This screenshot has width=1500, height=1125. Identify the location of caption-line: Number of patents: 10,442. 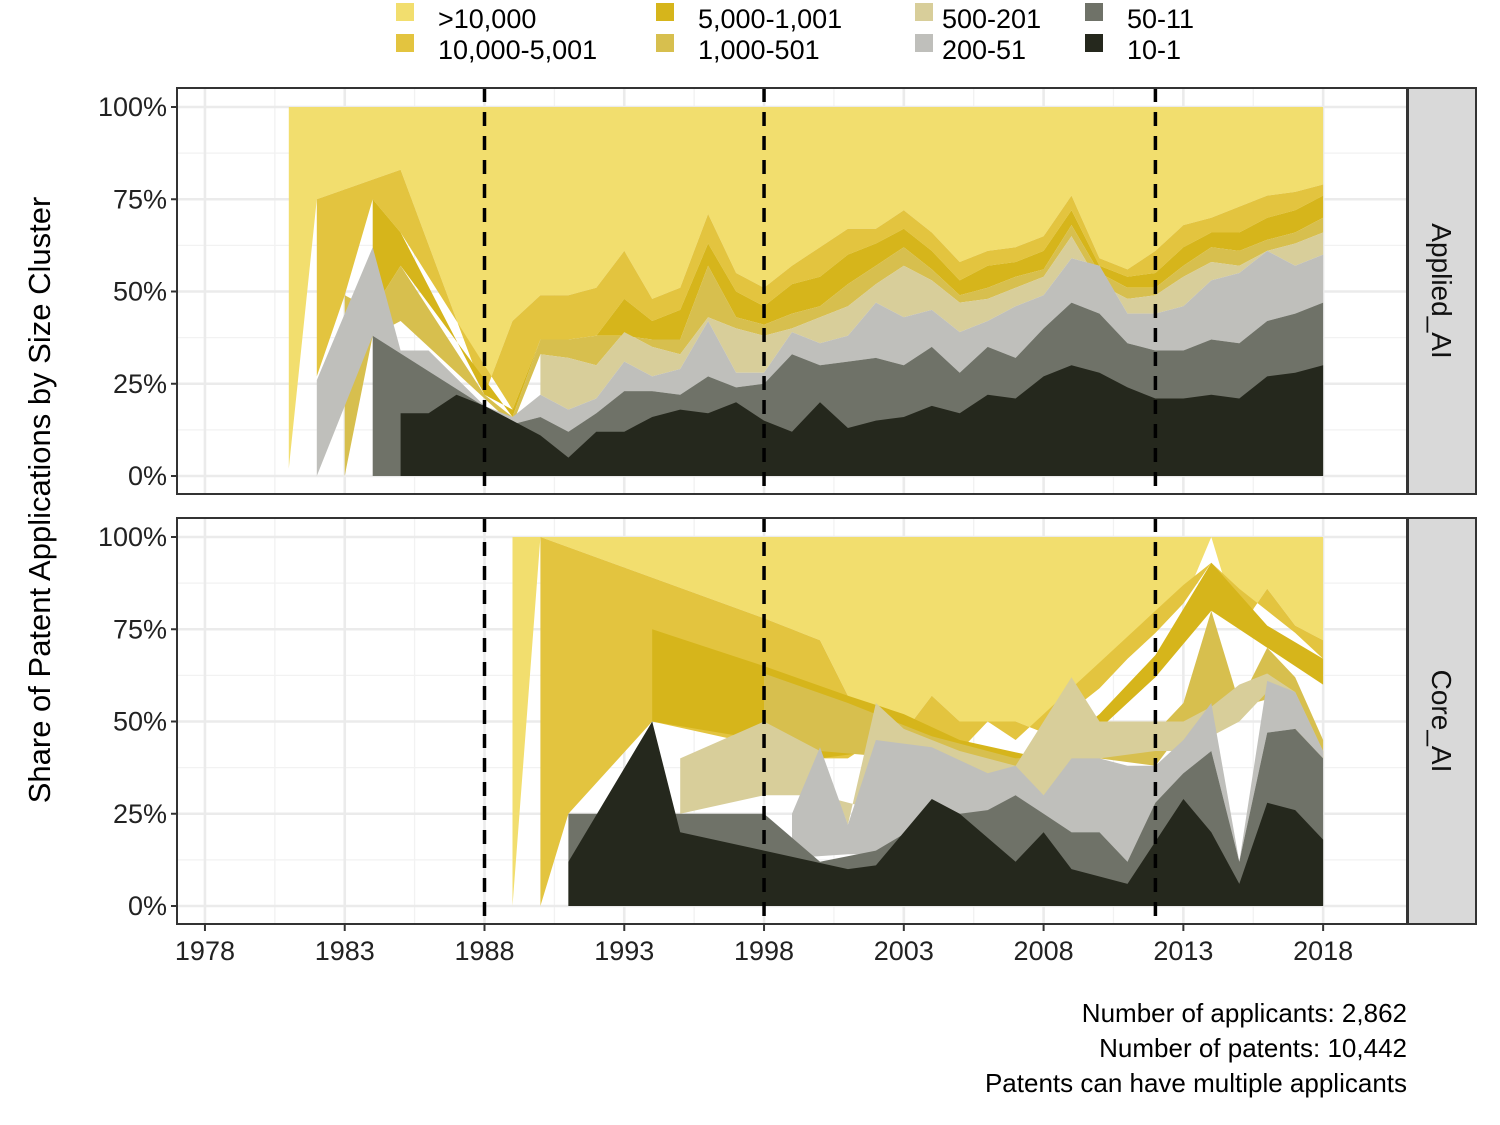
(1253, 1048).